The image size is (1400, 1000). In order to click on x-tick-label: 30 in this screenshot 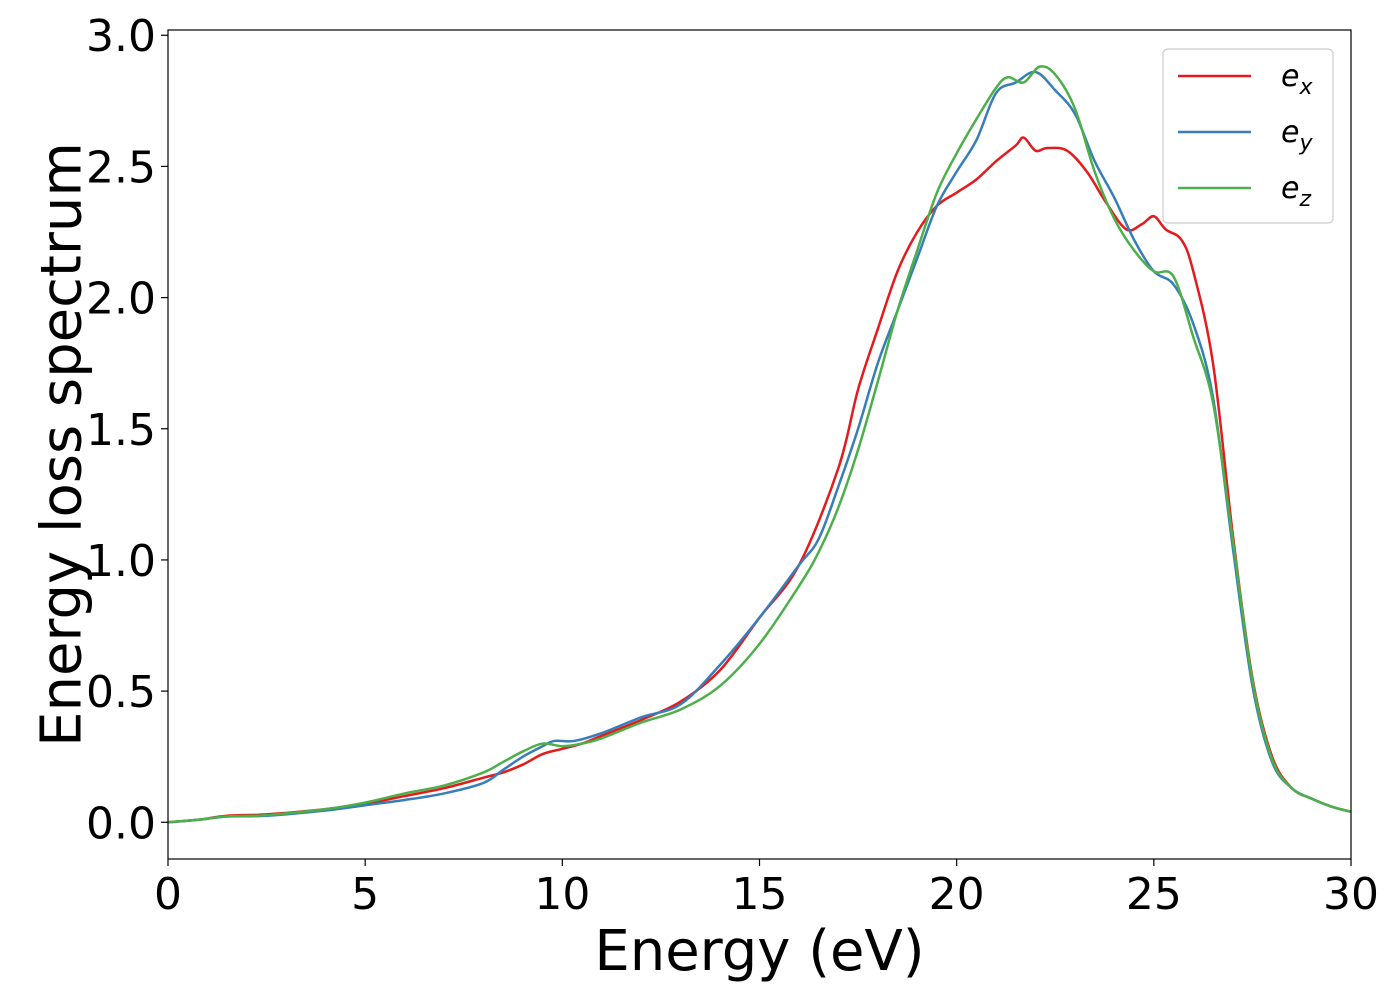, I will do `click(1351, 894)`.